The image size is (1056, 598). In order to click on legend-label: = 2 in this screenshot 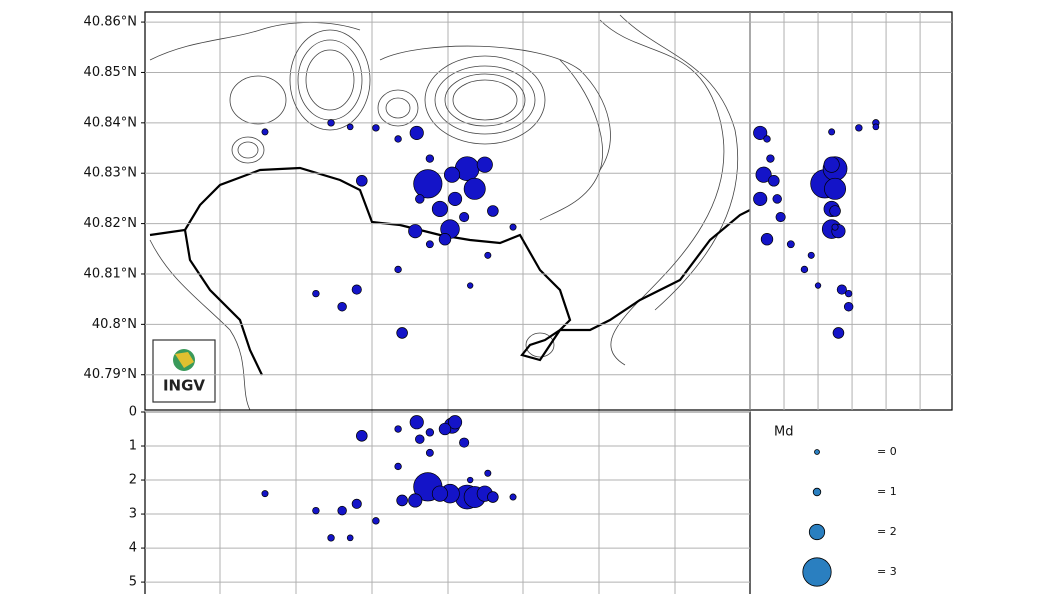, I will do `click(887, 531)`.